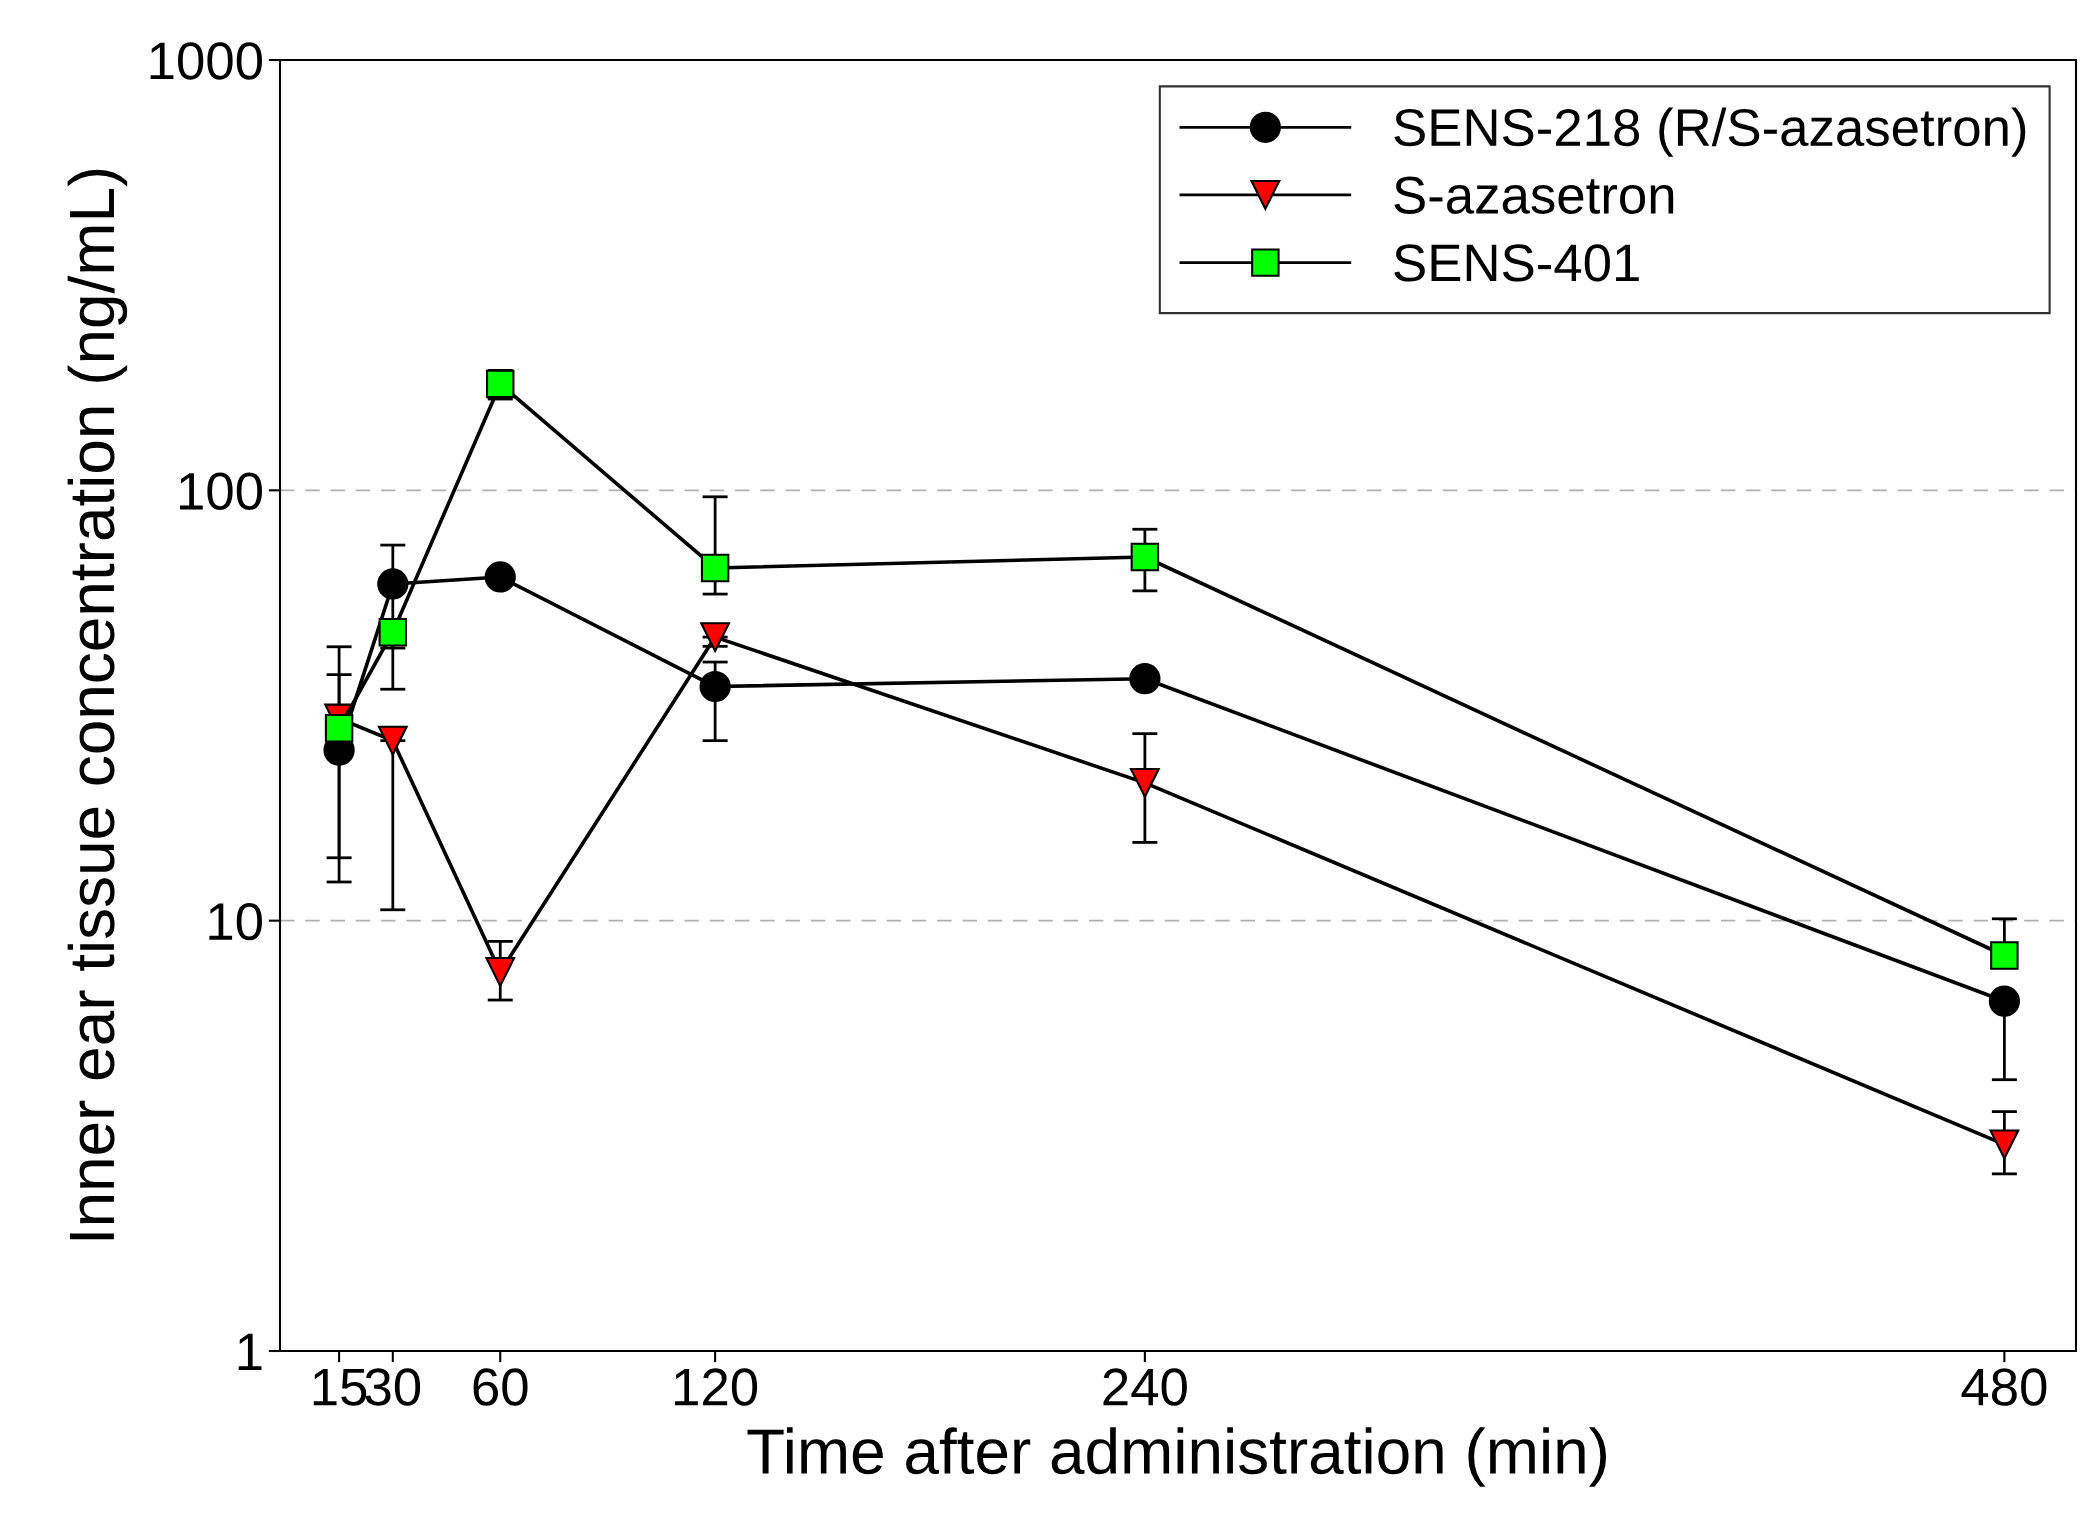  Describe the element at coordinates (97, 704) in the screenshot. I see `y-axis-title: Inner ear tissue concentration (ng/mL)` at that location.